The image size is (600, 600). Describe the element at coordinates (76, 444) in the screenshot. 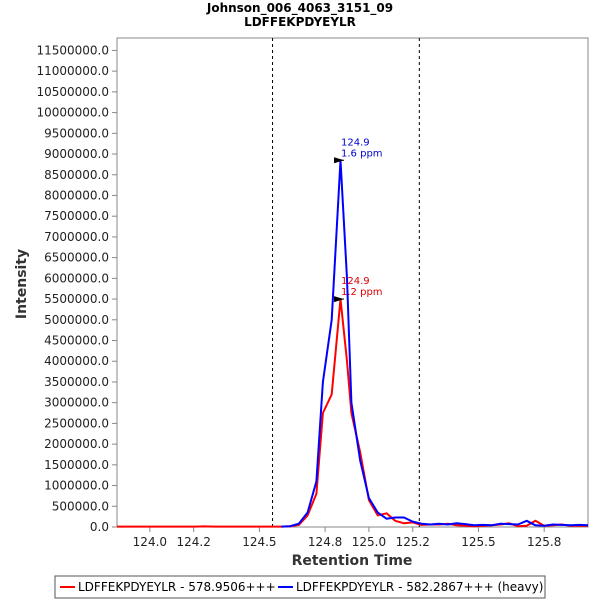

I see `y-tick-label: 2000000.0` at that location.